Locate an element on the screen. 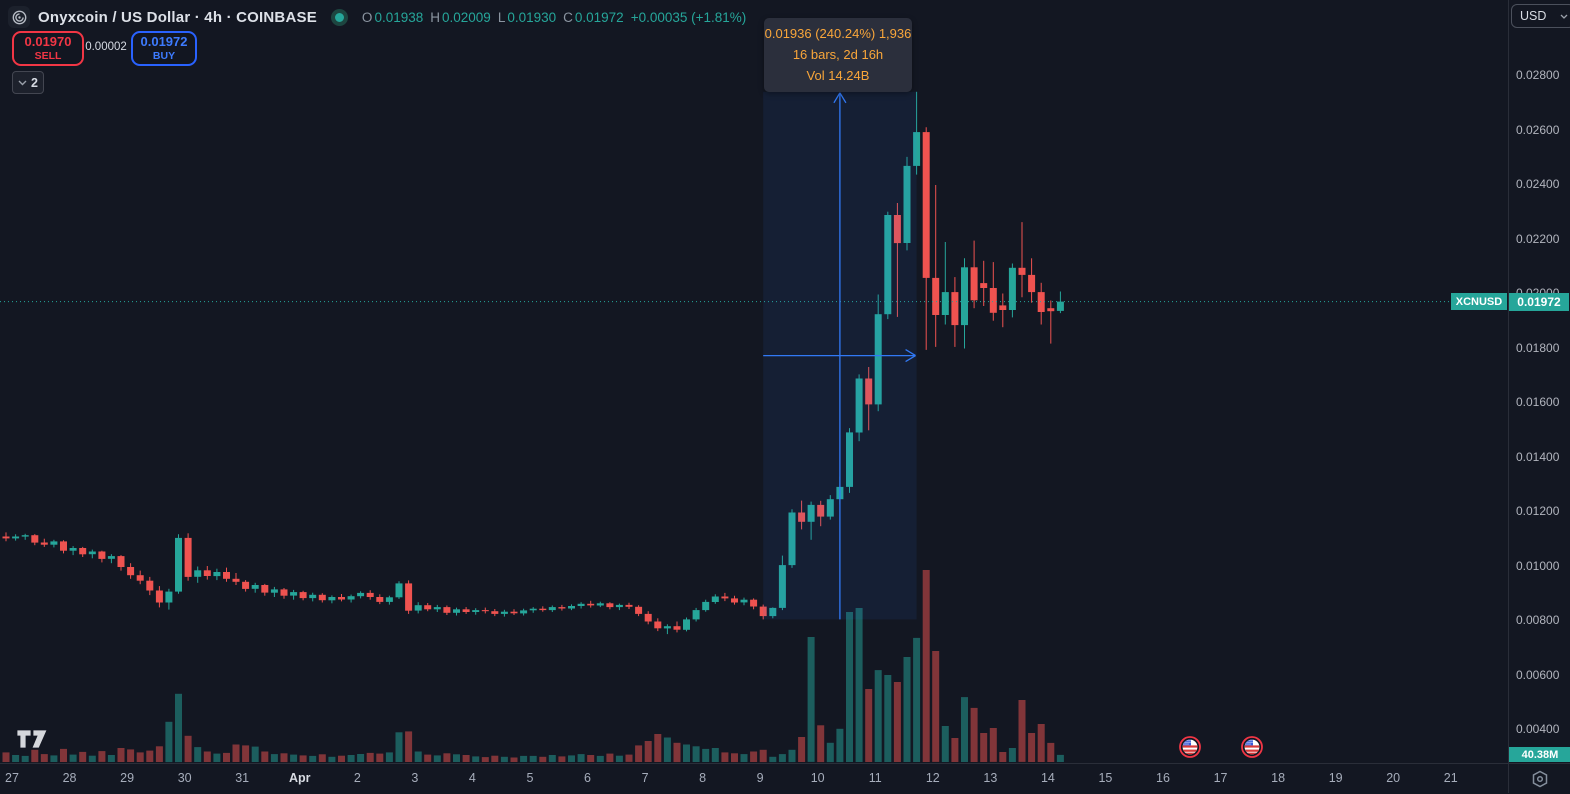 The image size is (1570, 794). low-label: L is located at coordinates (501, 17).